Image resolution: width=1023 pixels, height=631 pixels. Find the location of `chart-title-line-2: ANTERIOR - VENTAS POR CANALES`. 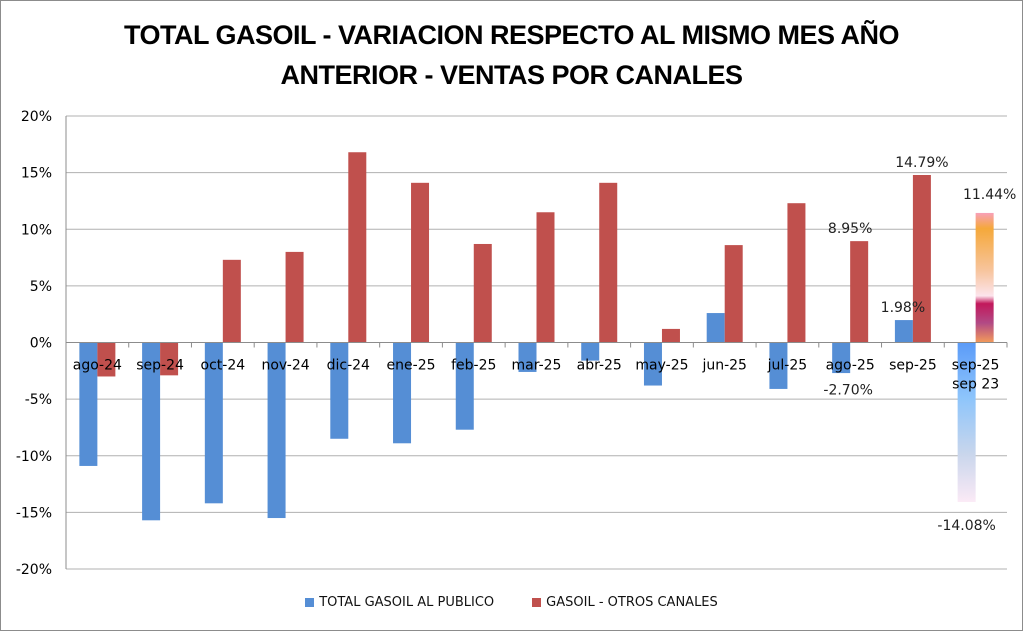

chart-title-line-2: ANTERIOR - VENTAS POR CANALES is located at coordinates (511, 75).